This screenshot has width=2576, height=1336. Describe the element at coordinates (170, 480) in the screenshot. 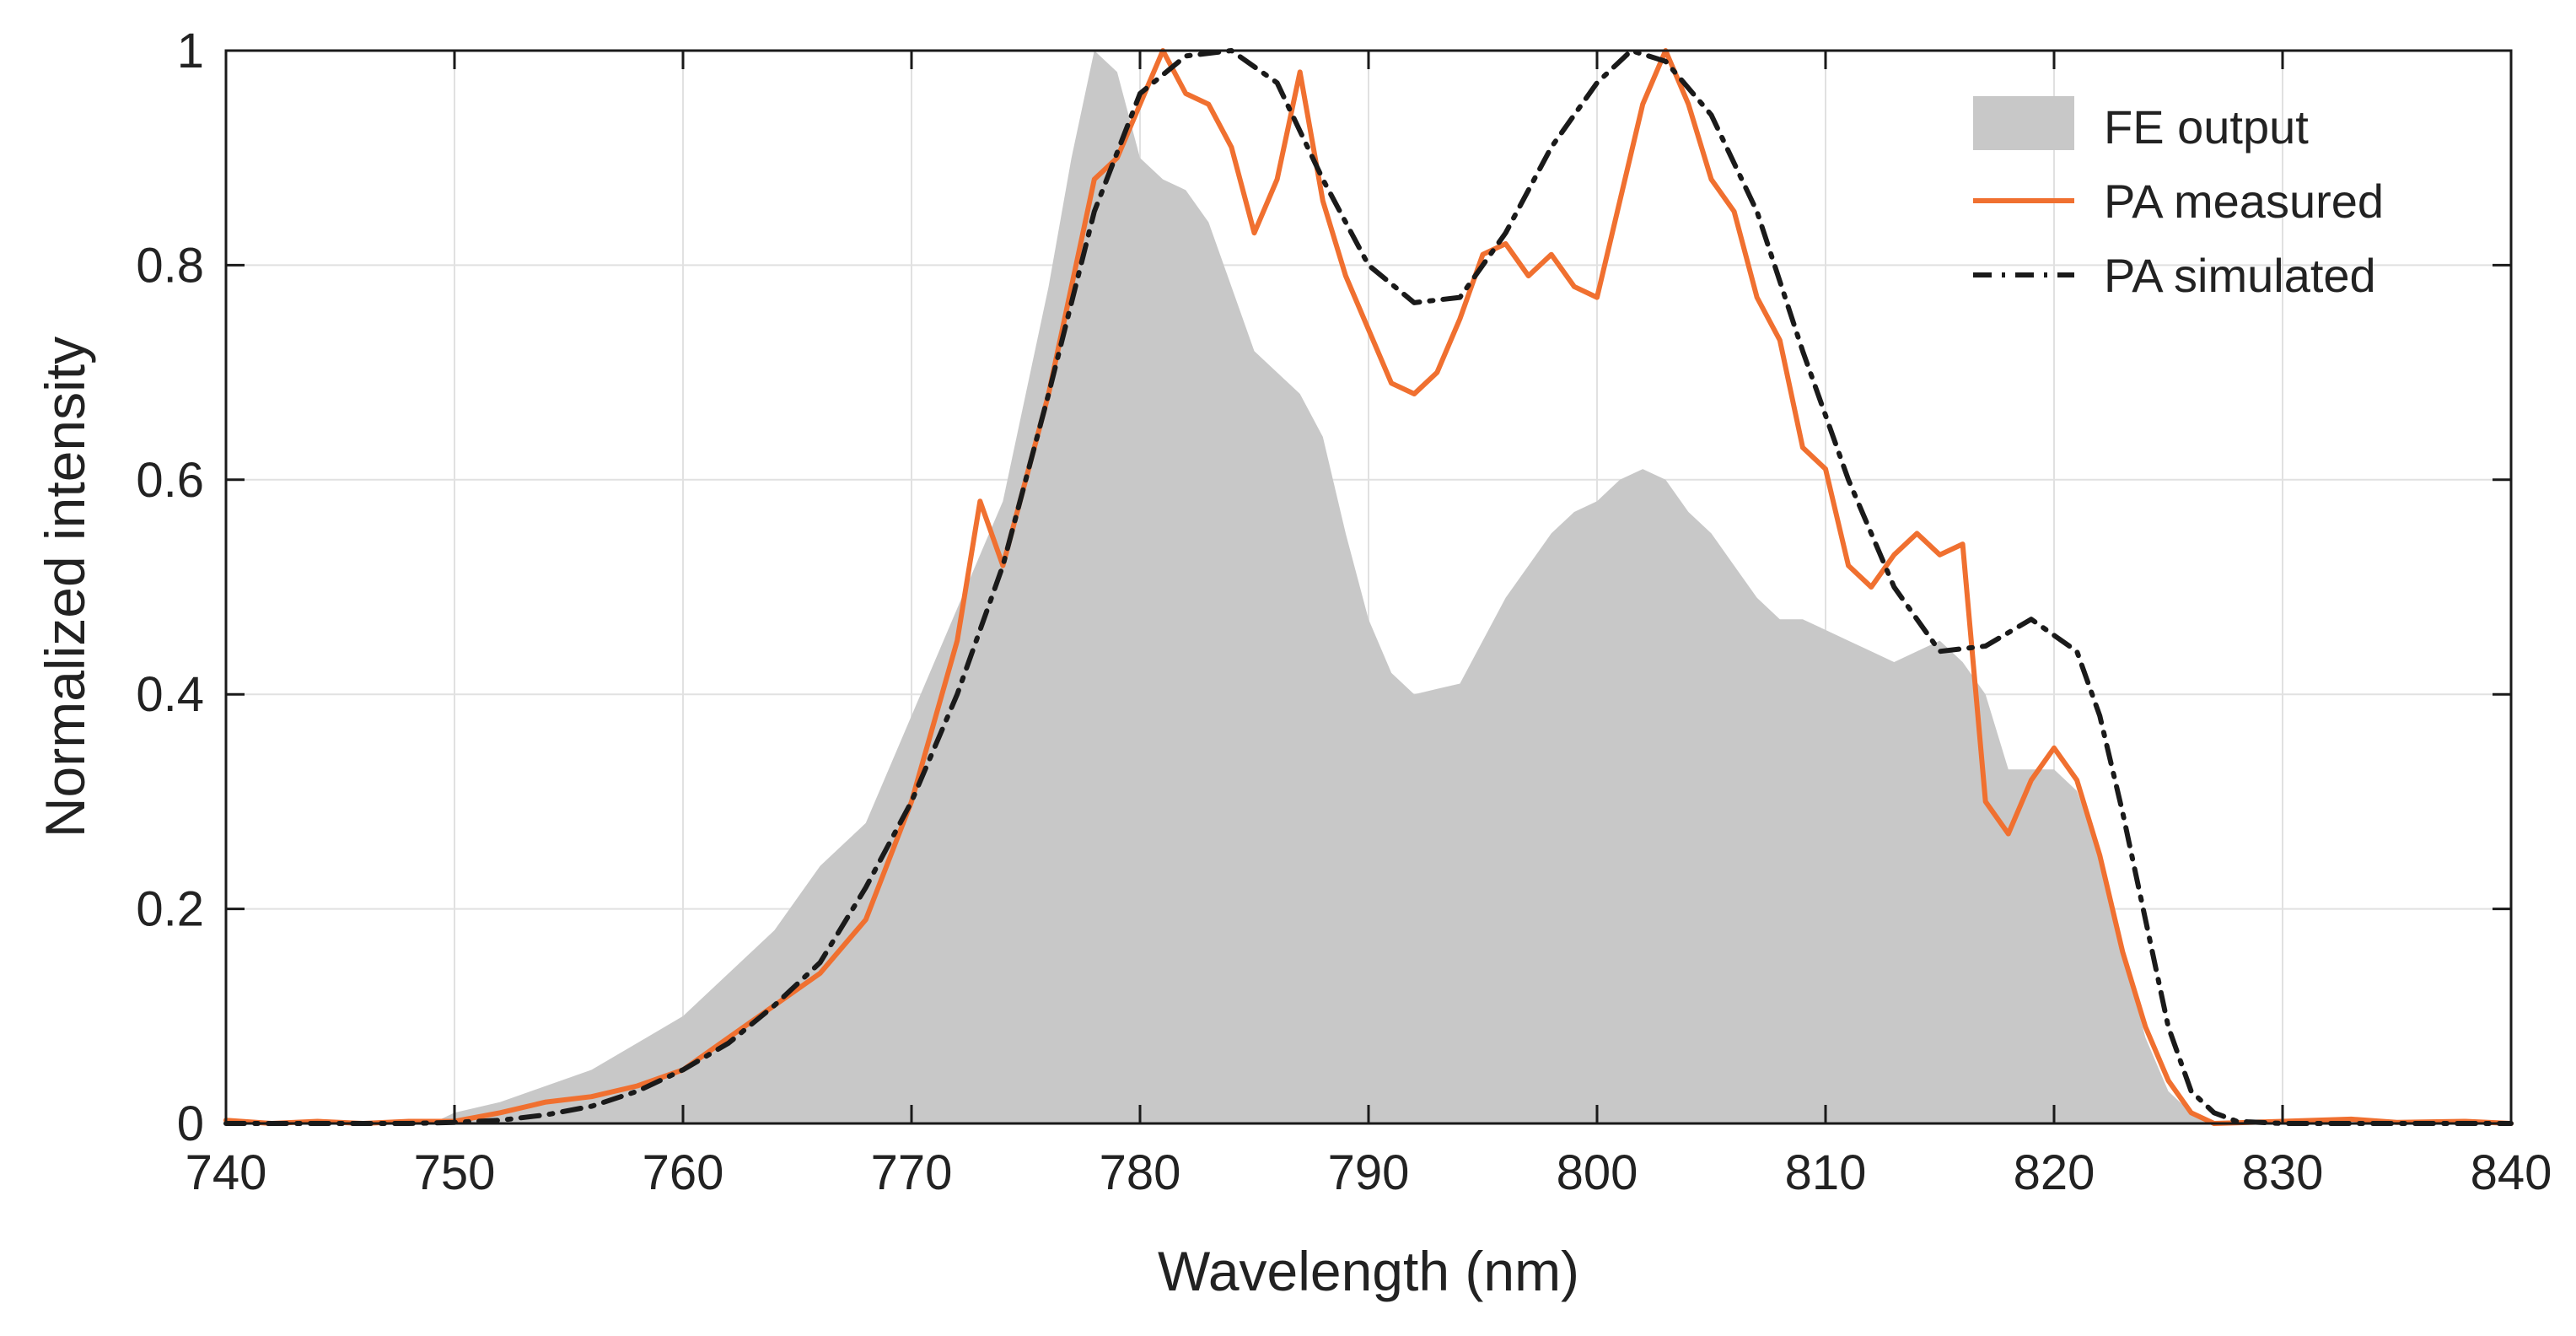

I see `y-tick-label: 0.6` at that location.